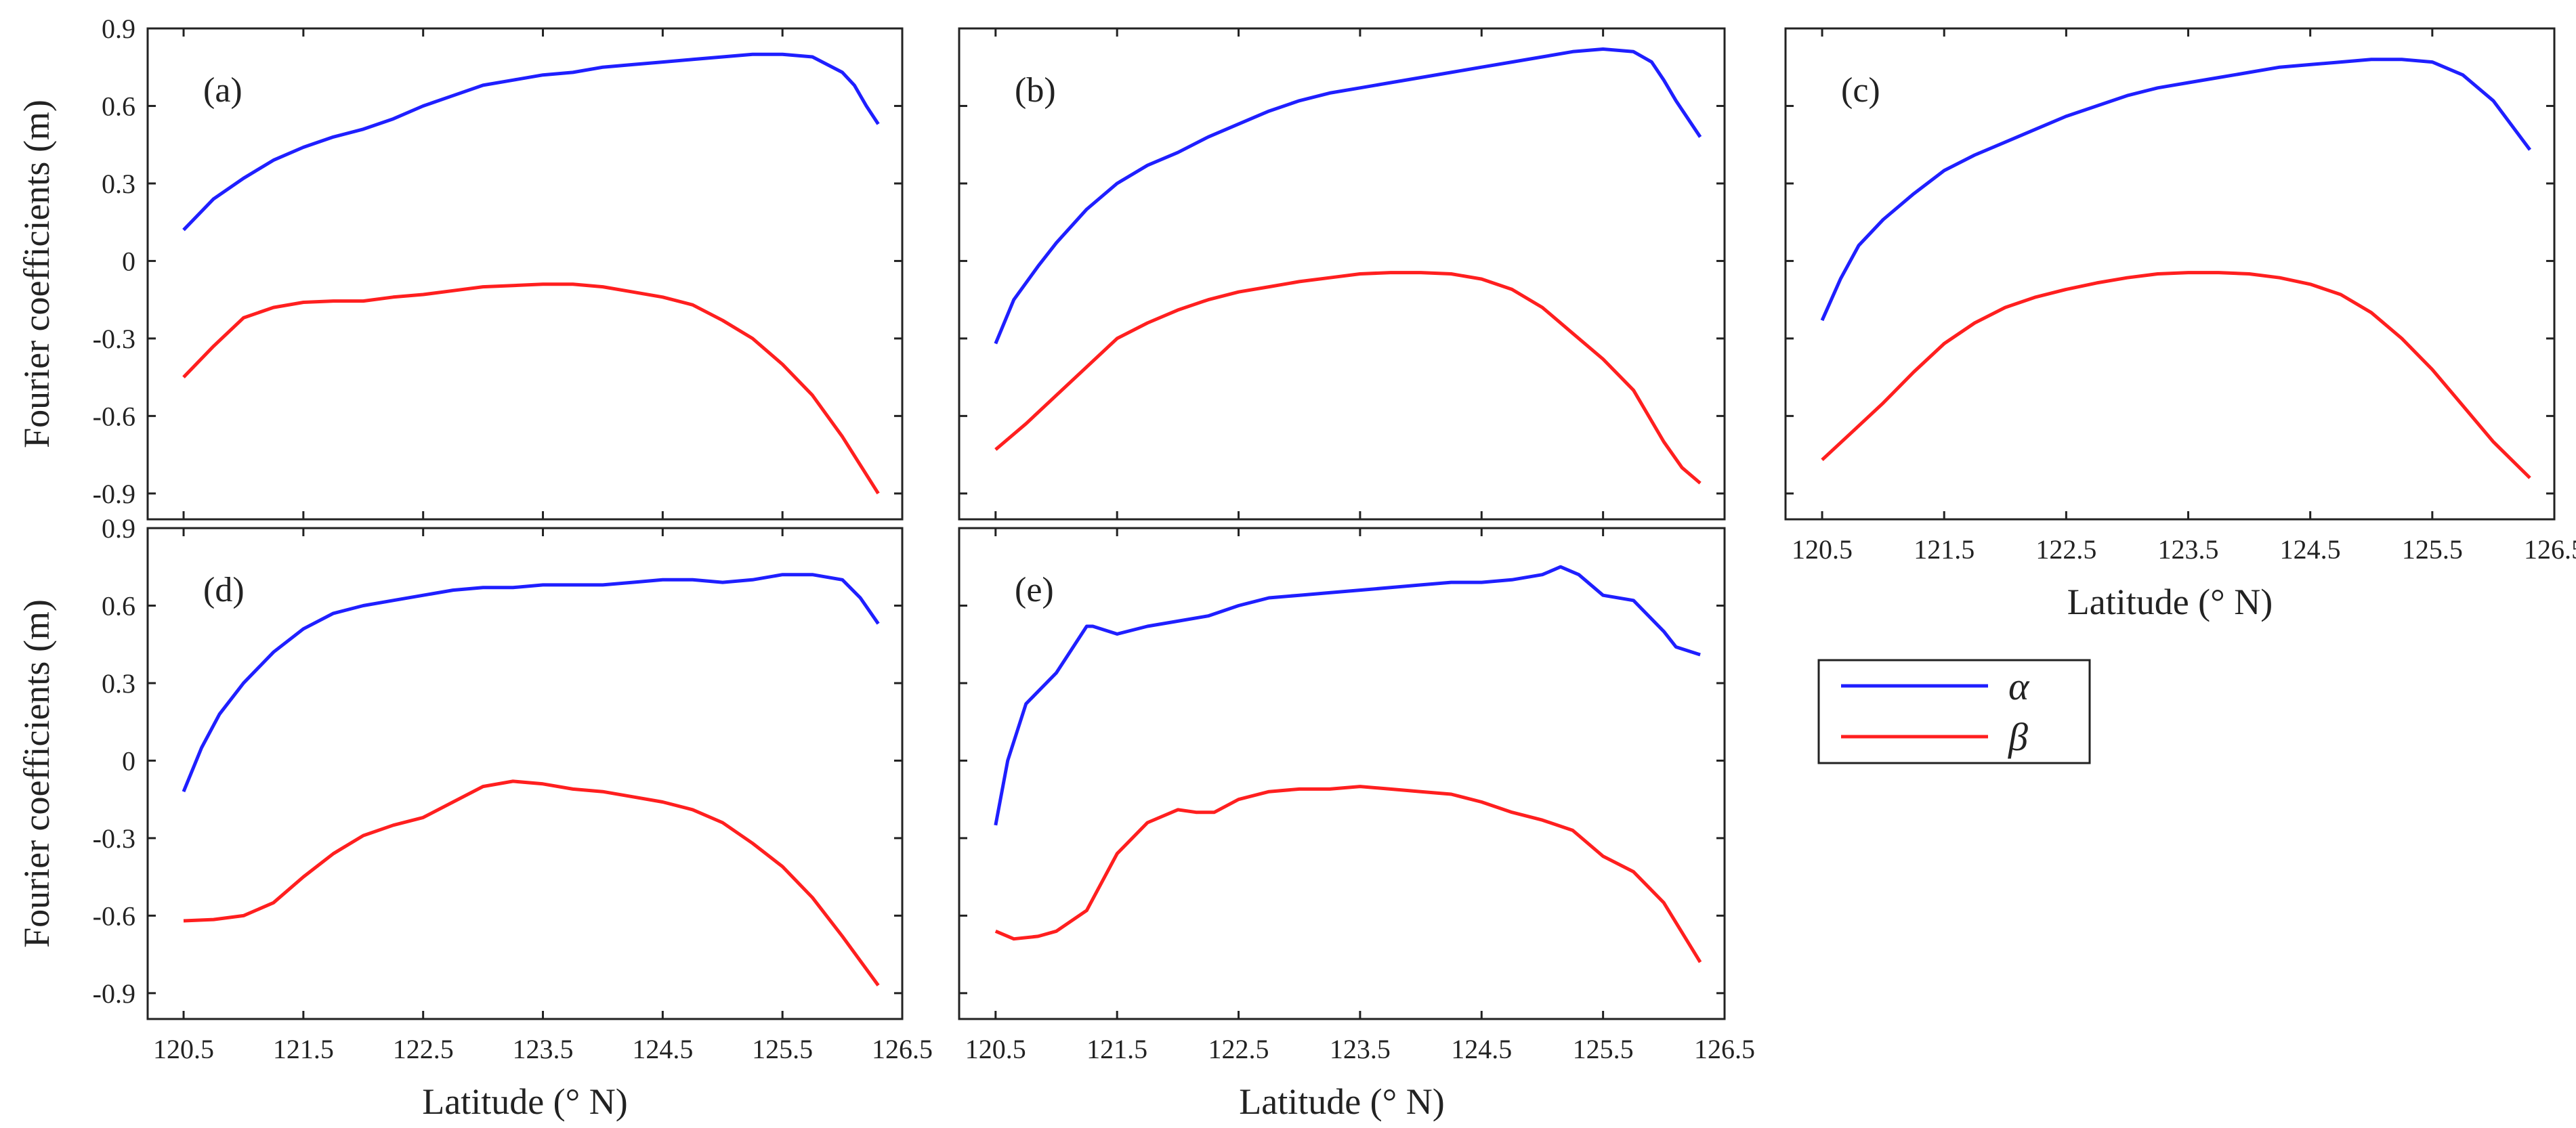 The width and height of the screenshot is (2576, 1128). Describe the element at coordinates (1034, 590) in the screenshot. I see `panel-label: (e)` at that location.